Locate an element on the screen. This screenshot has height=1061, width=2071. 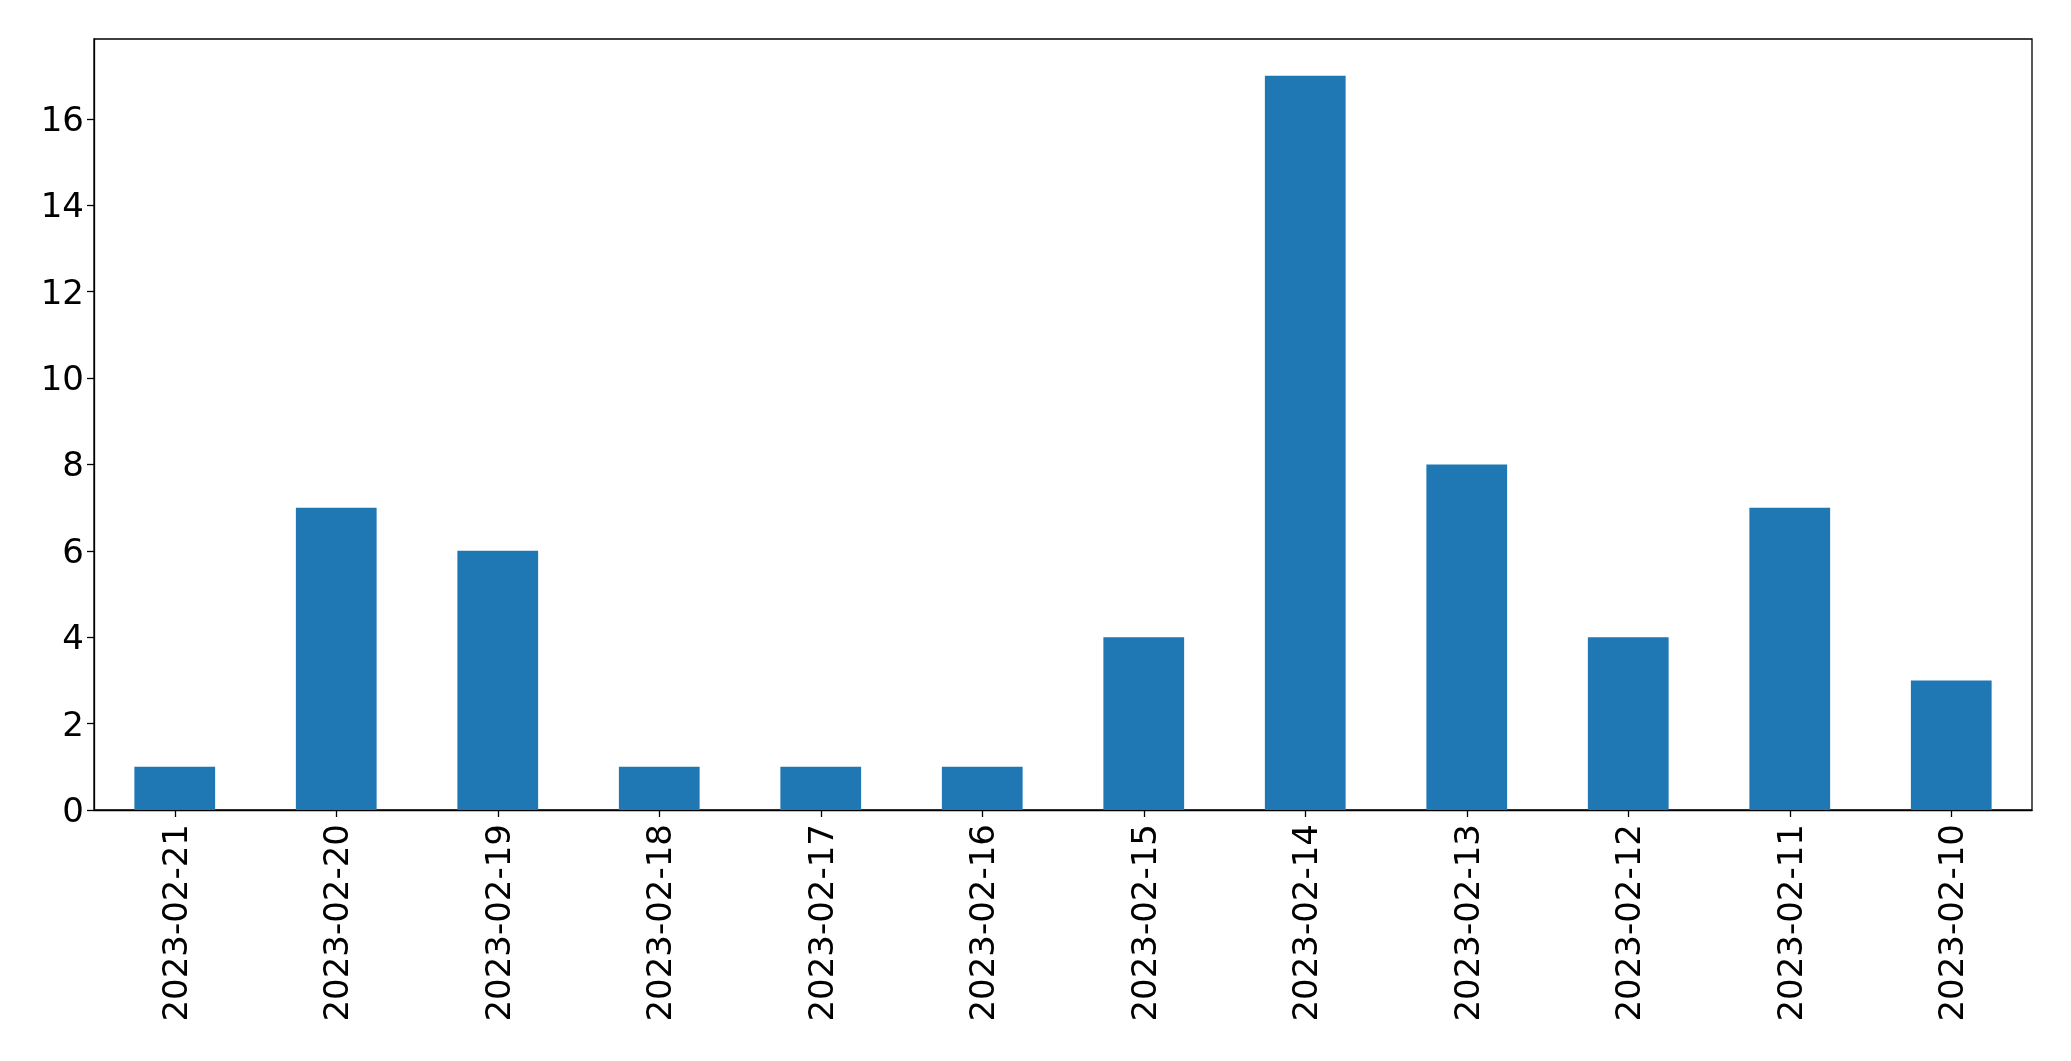
x-tick-label: 2023-02-13 is located at coordinates (1466, 923).